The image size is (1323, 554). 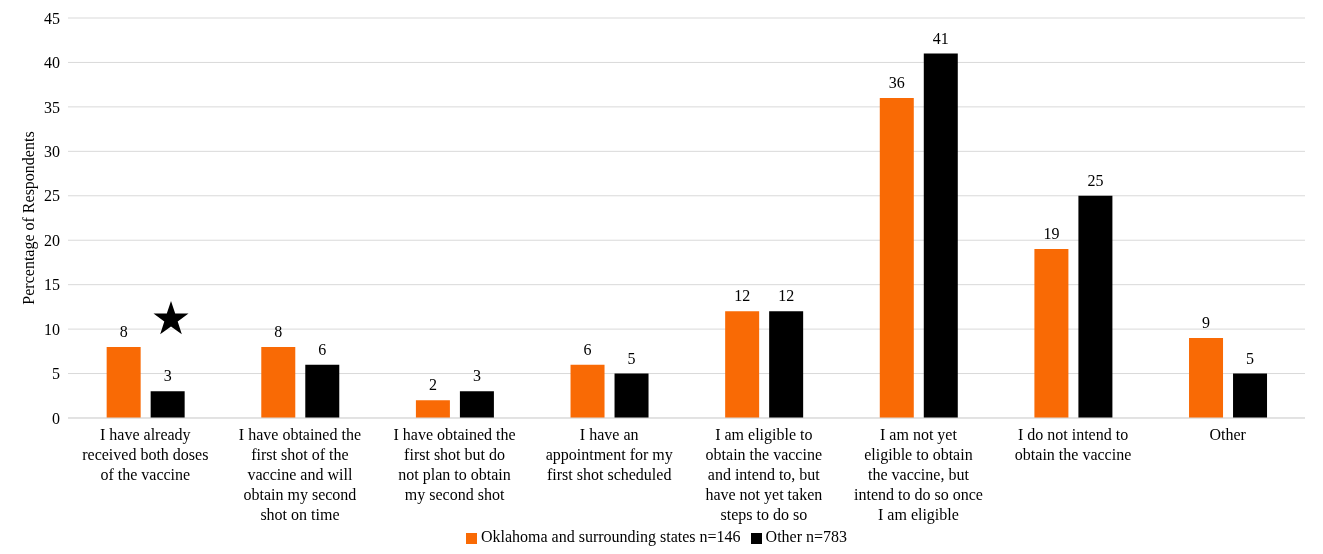 I want to click on data-label: 41, so click(x=940, y=38).